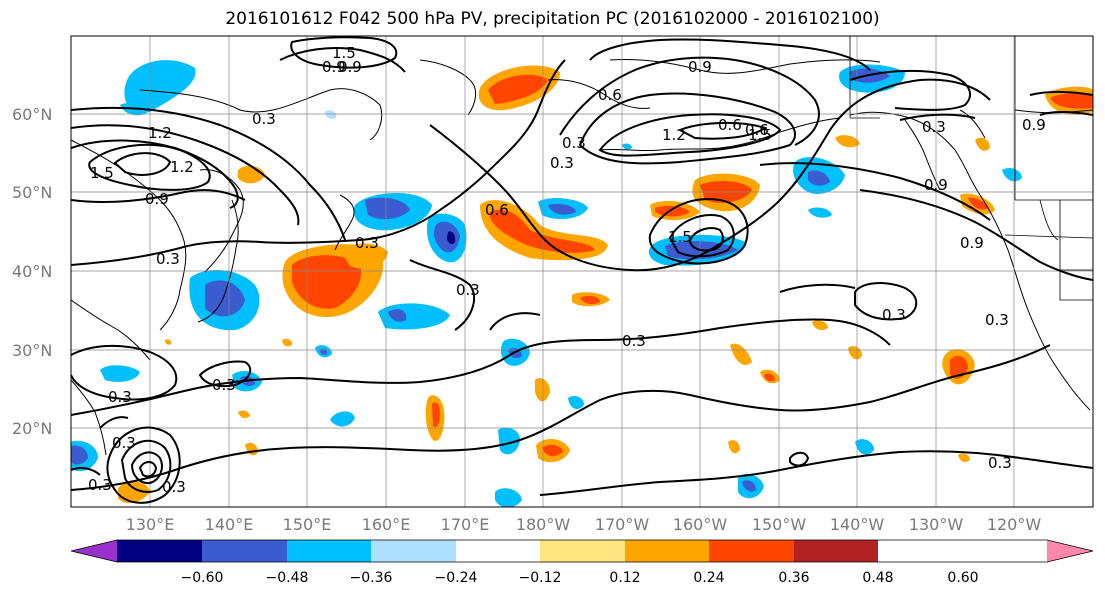 The height and width of the screenshot is (601, 1105). I want to click on latitude-labels: 60°N 50°N 40°N 30°N 20°N, so click(32, 271).